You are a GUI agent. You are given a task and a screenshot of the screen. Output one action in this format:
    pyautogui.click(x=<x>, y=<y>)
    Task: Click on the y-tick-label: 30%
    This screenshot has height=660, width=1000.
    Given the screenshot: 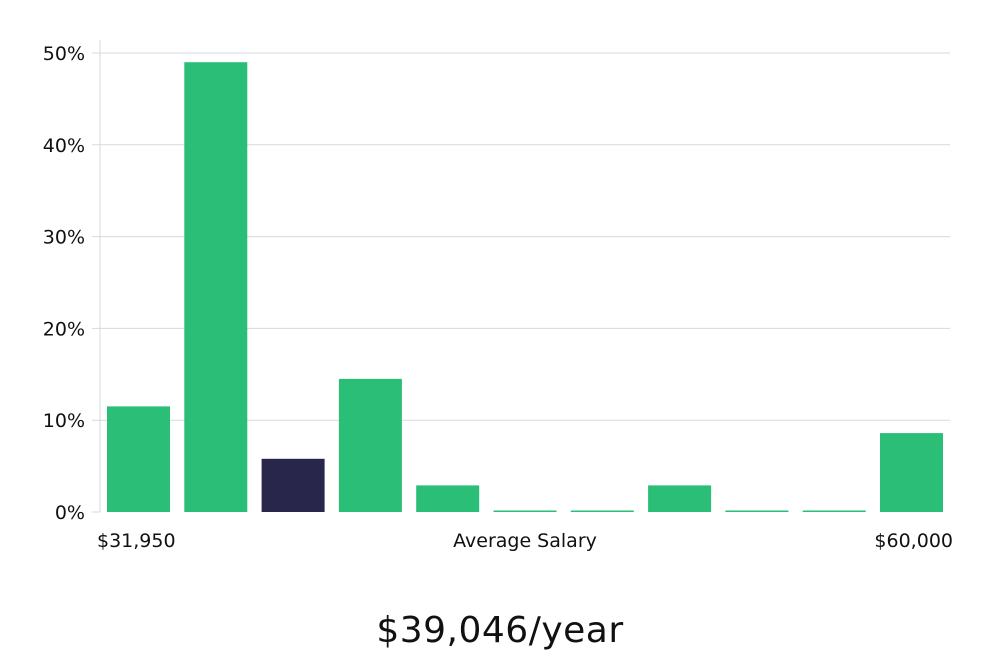 What is the action you would take?
    pyautogui.click(x=64, y=238)
    